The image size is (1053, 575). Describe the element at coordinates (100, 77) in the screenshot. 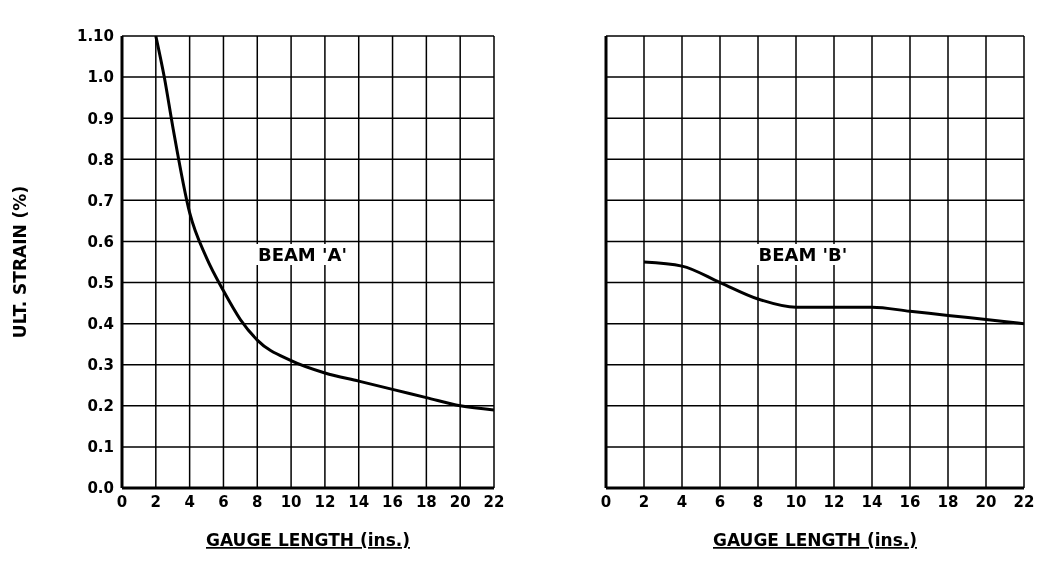

I see `y-tick-label: 1.0` at that location.